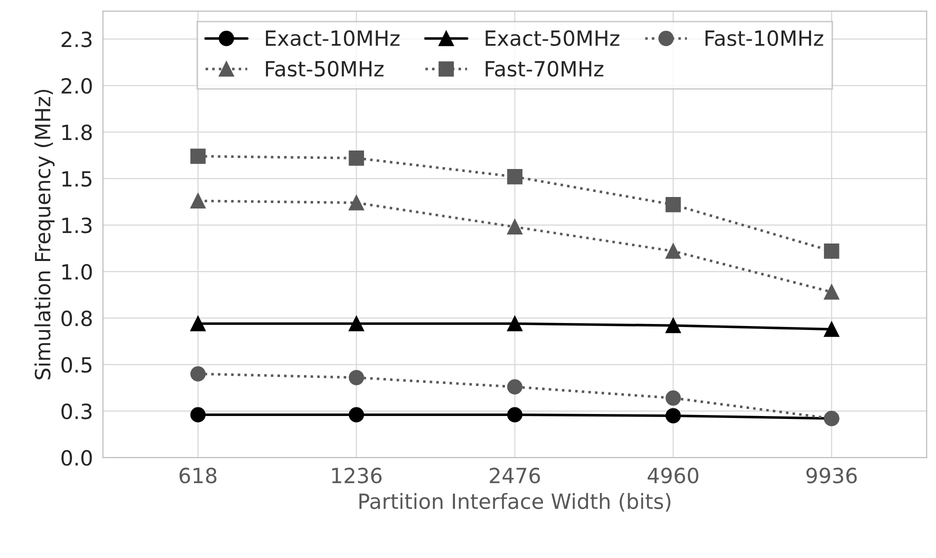 This screenshot has height=558, width=936. What do you see at coordinates (77, 179) in the screenshot?
I see `y-tick-label: 1.5` at bounding box center [77, 179].